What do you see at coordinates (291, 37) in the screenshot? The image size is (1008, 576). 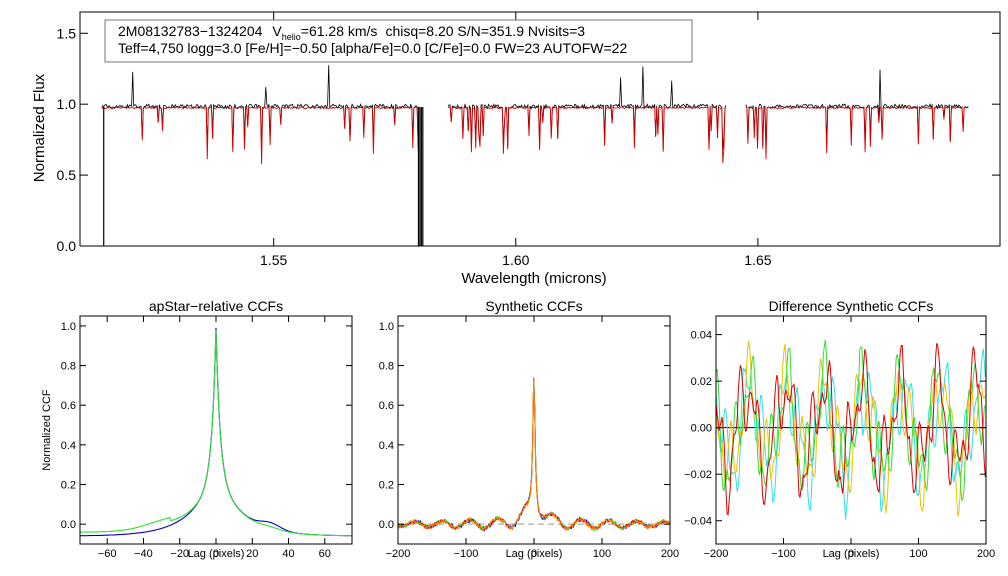 I see `vhelio-subscript: helio` at bounding box center [291, 37].